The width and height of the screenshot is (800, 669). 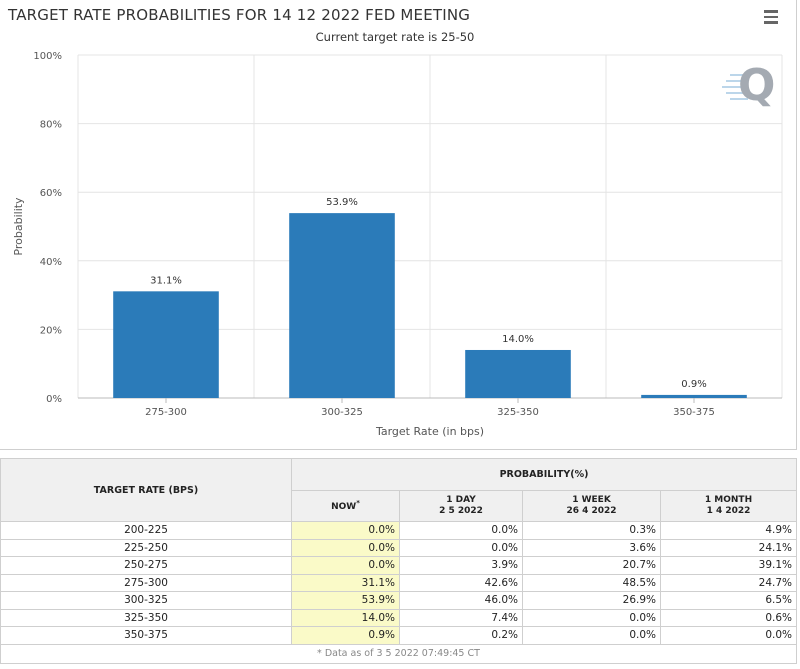 I want to click on x-tick-label: 350-375, so click(x=694, y=412).